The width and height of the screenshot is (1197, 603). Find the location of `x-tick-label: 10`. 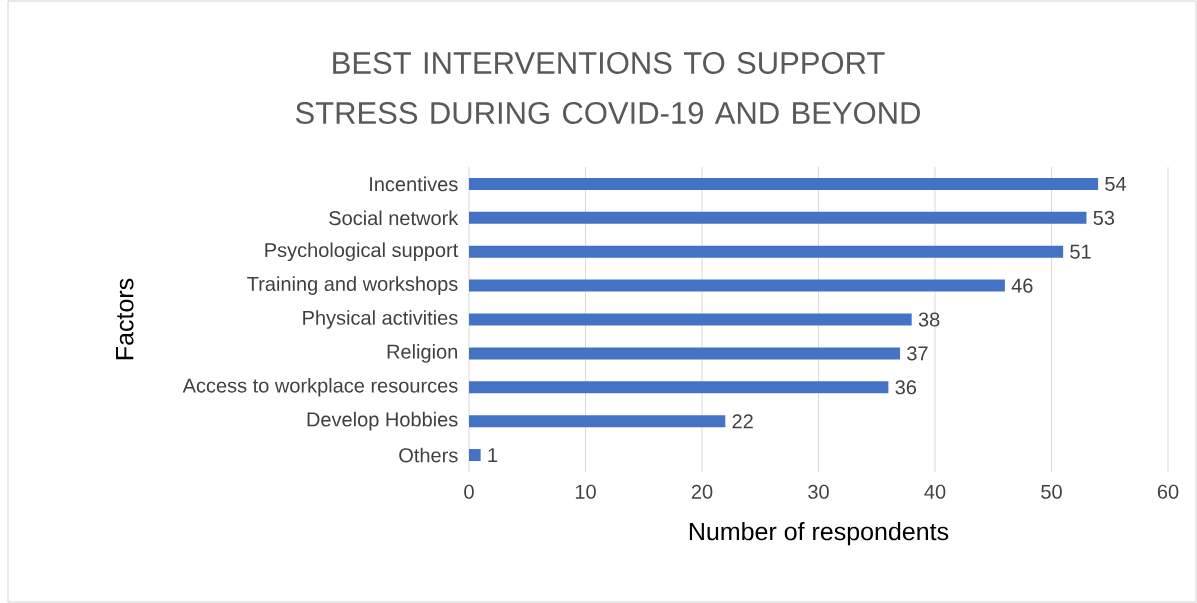

x-tick-label: 10 is located at coordinates (585, 491).